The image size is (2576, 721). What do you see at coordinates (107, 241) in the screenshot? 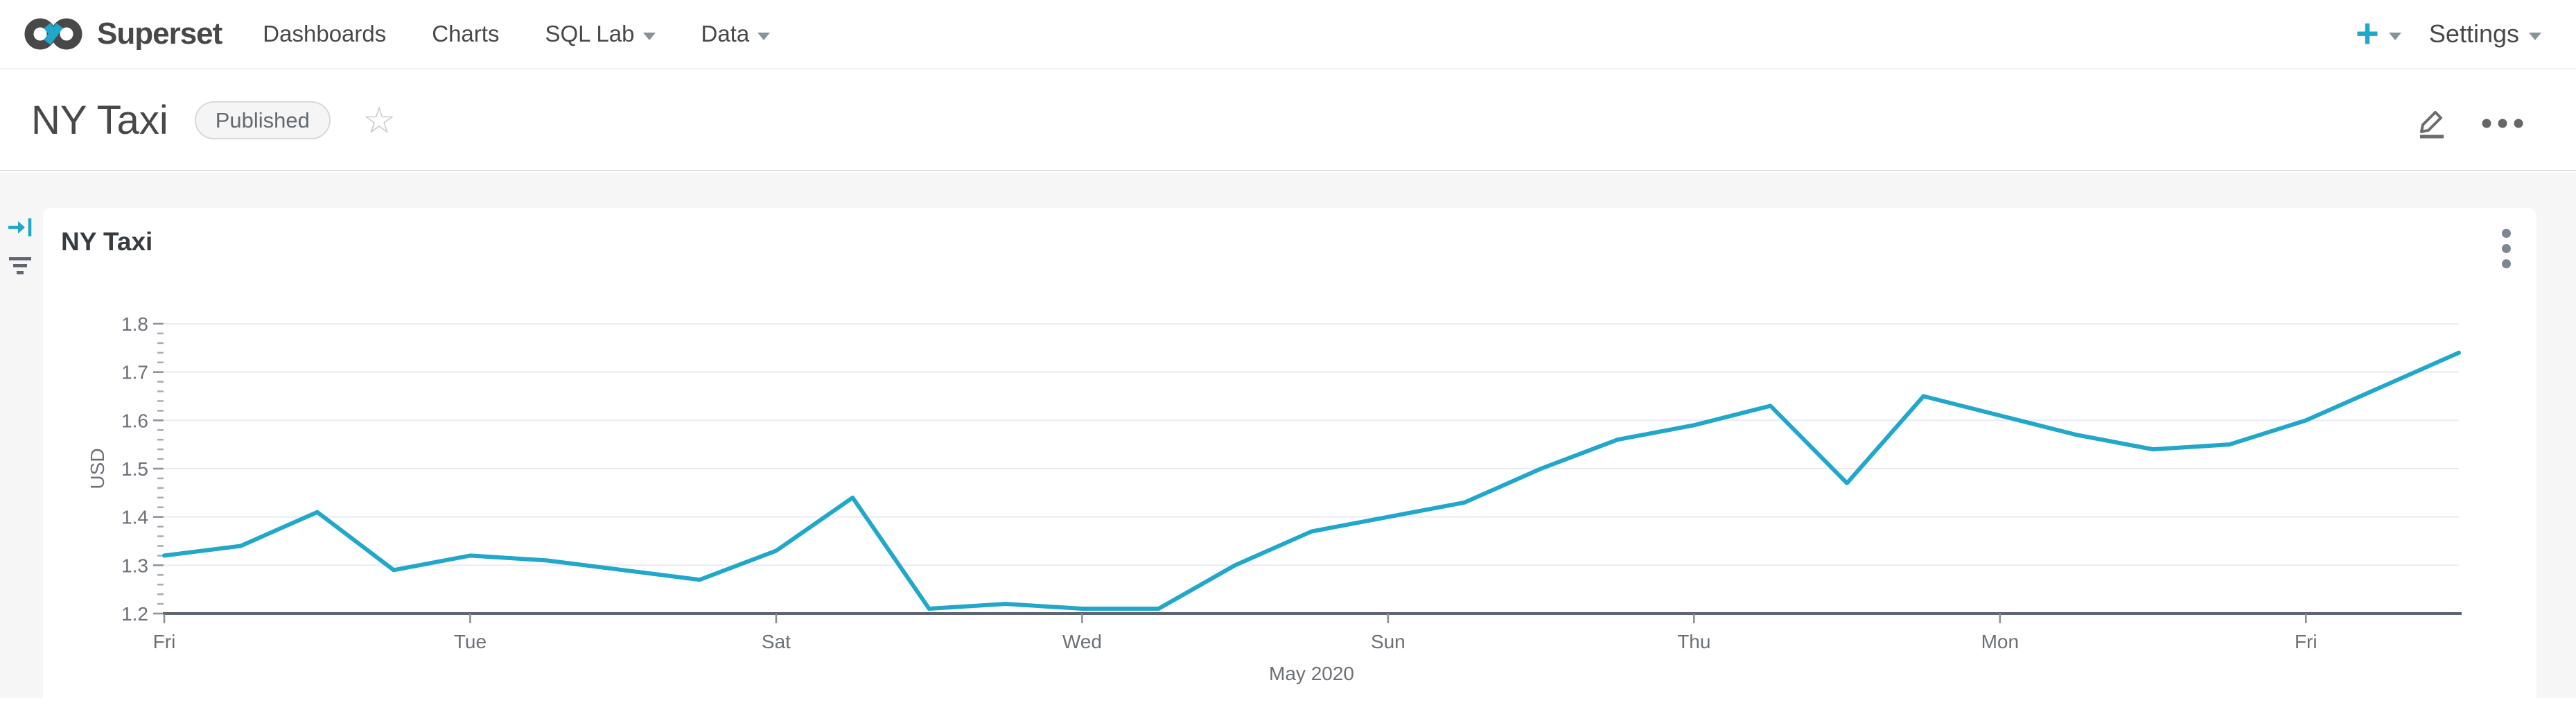
I see `chart-title: NY Taxi` at bounding box center [107, 241].